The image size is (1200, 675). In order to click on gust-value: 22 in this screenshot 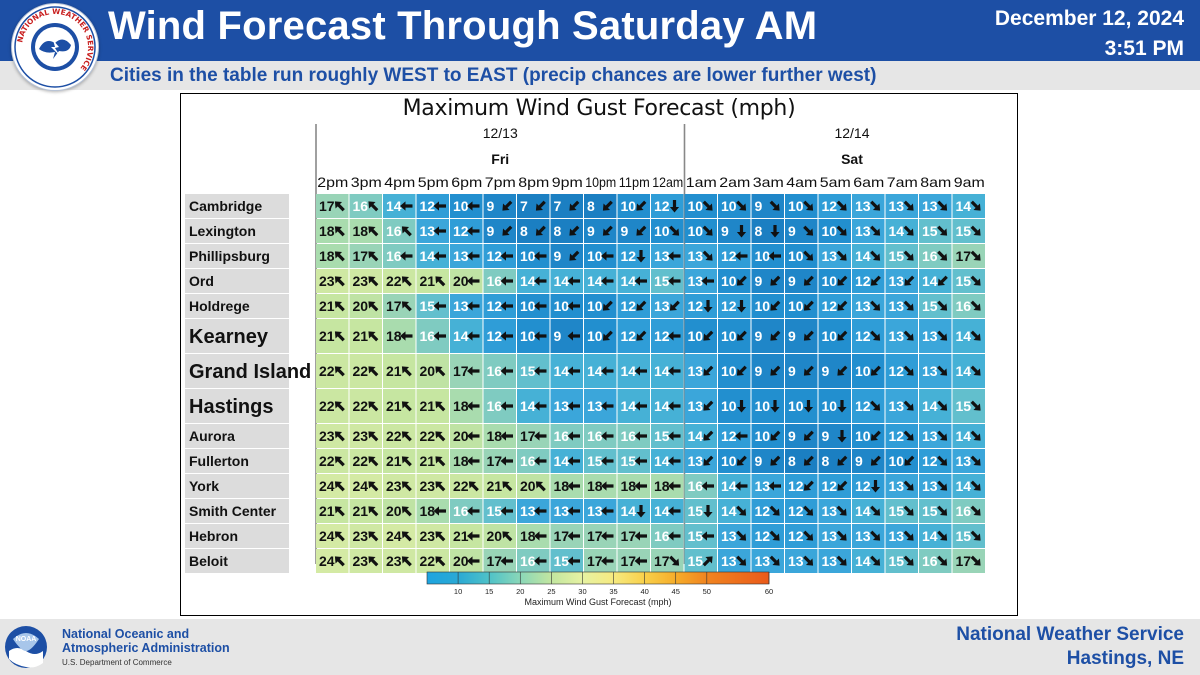, I will do `click(394, 281)`.